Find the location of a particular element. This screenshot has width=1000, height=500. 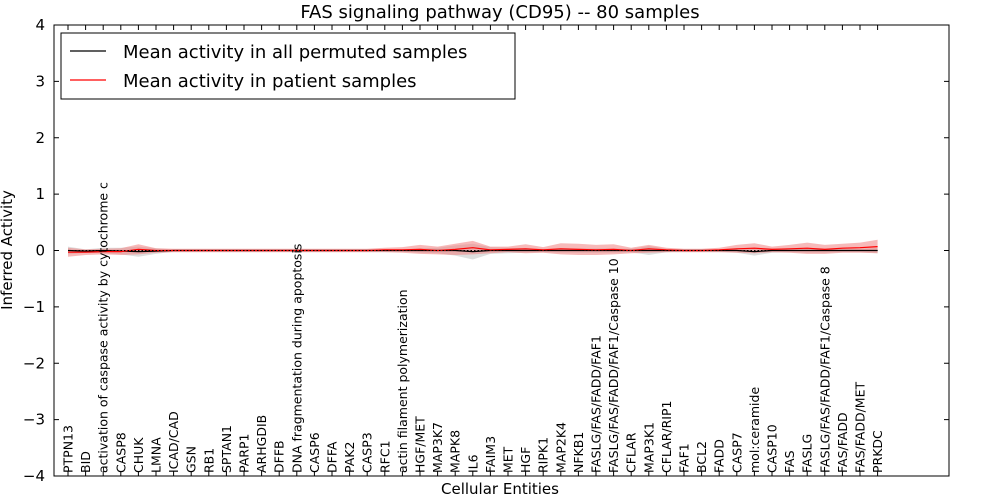

x-tick-label: FASLG/FAS/FADD/FAF1/Caspase 8 is located at coordinates (824, 369).